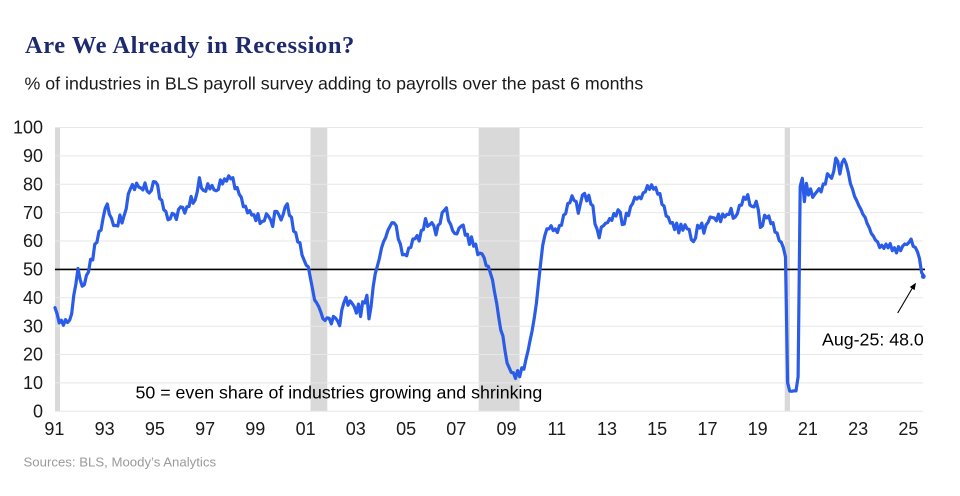 The width and height of the screenshot is (960, 496). What do you see at coordinates (155, 429) in the screenshot?
I see `svg-text: 95` at bounding box center [155, 429].